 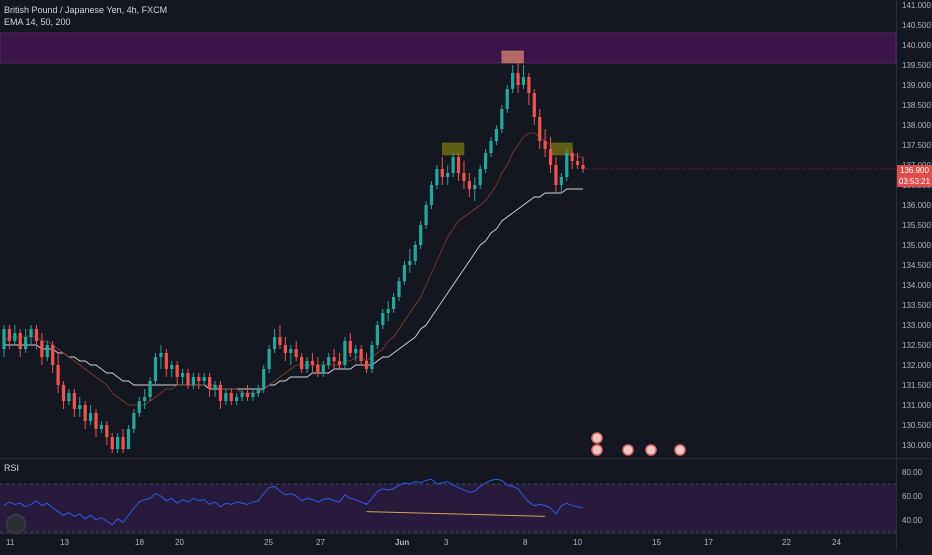 I want to click on peak-box, so click(x=512, y=57).